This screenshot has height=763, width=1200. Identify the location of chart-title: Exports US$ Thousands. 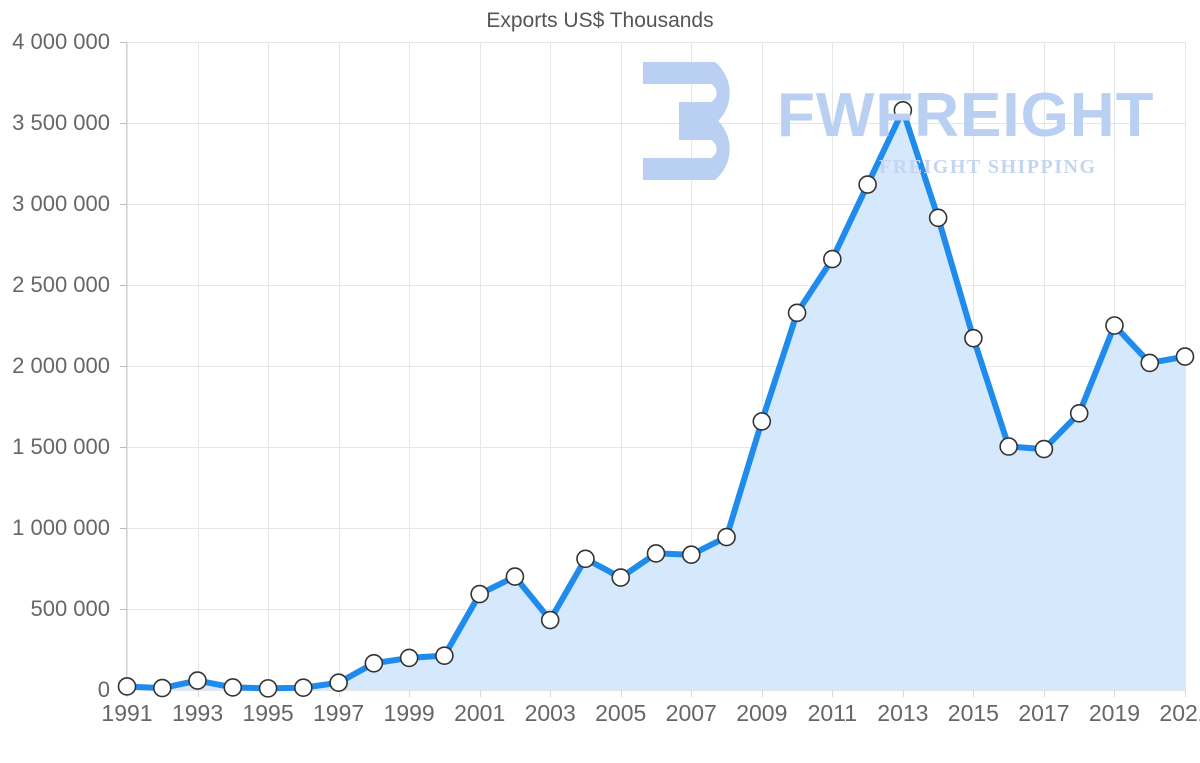
(600, 20).